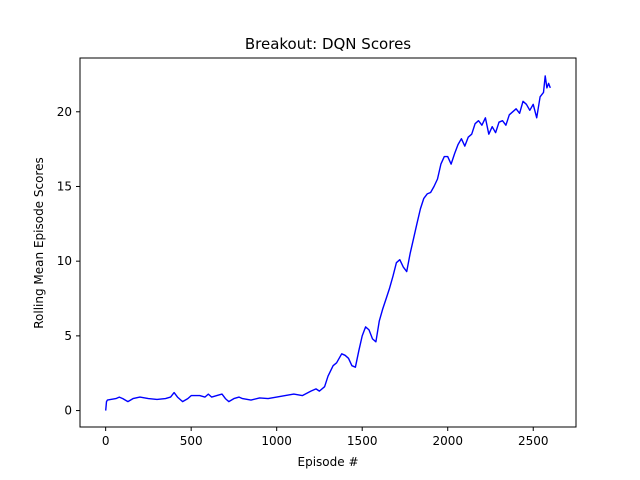 This screenshot has height=480, width=640. What do you see at coordinates (64, 112) in the screenshot?
I see `y-tick-label: 20` at bounding box center [64, 112].